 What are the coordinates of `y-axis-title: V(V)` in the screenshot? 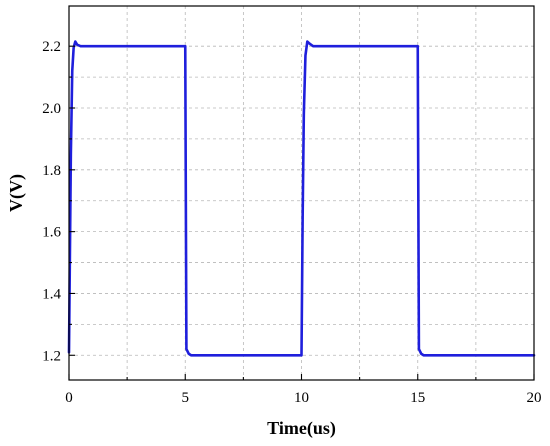 It's located at (16, 193).